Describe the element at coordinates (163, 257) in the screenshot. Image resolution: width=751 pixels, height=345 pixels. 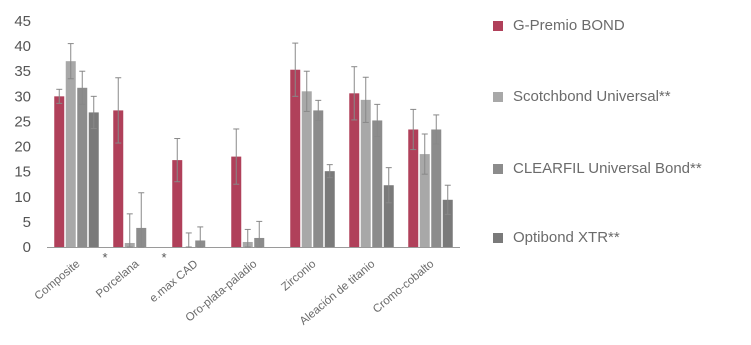
I see `annotation-asterisk-2: *` at that location.